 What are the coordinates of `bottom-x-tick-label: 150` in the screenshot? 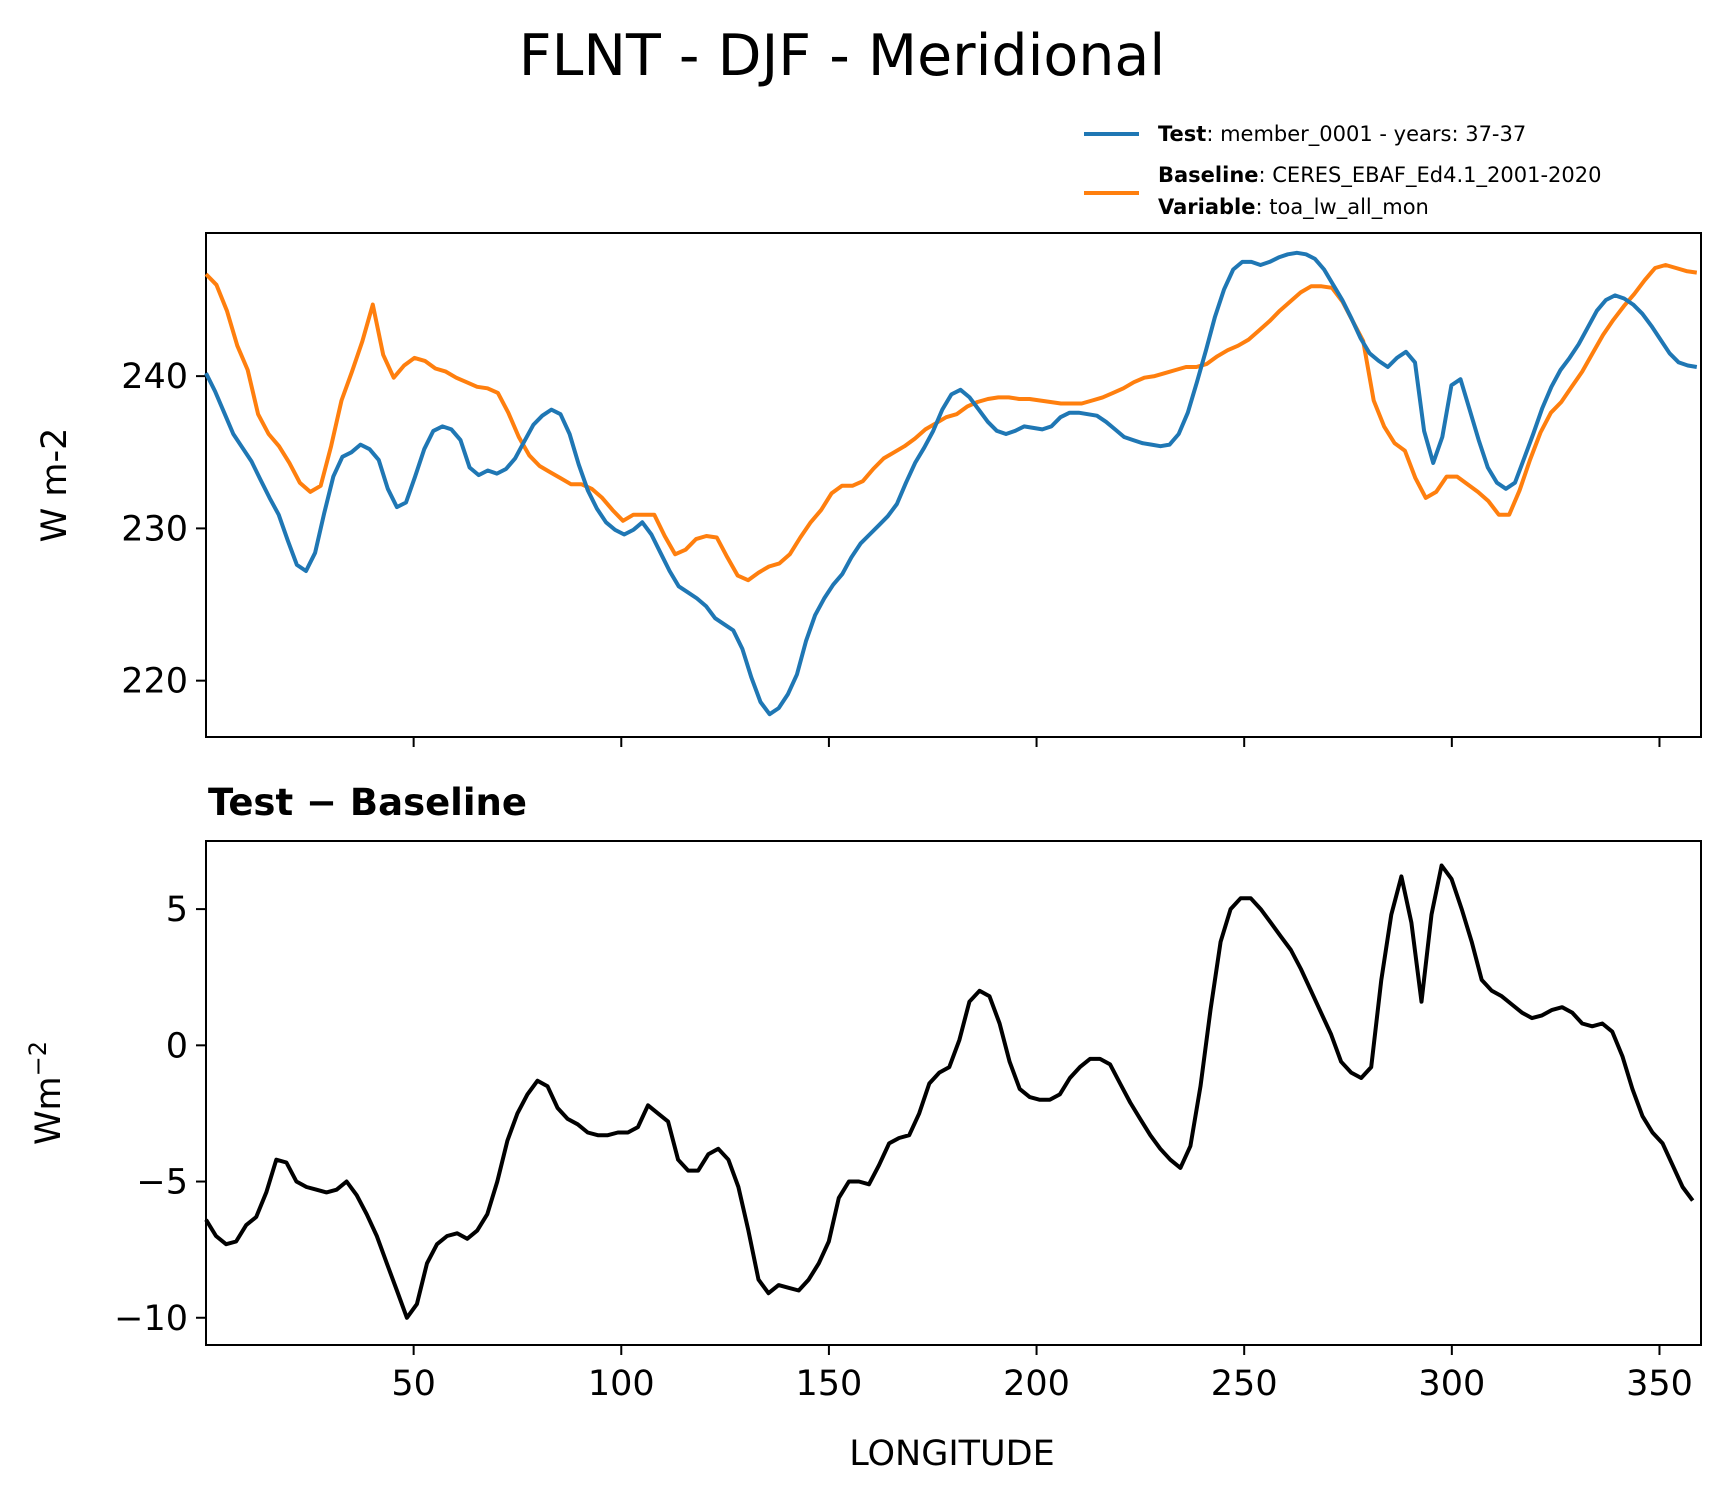 It's located at (829, 1384).